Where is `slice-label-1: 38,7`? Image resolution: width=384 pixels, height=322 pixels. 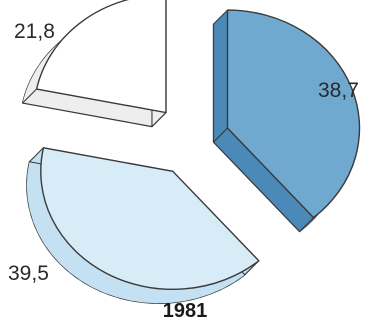 slice-label-1: 38,7 is located at coordinates (338, 90).